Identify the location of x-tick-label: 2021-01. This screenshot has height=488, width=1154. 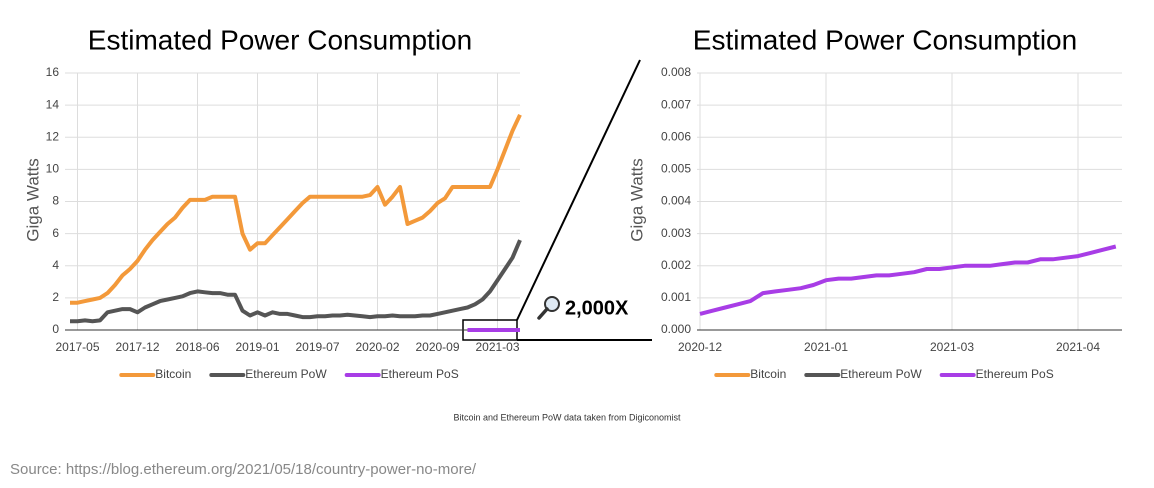
(826, 347).